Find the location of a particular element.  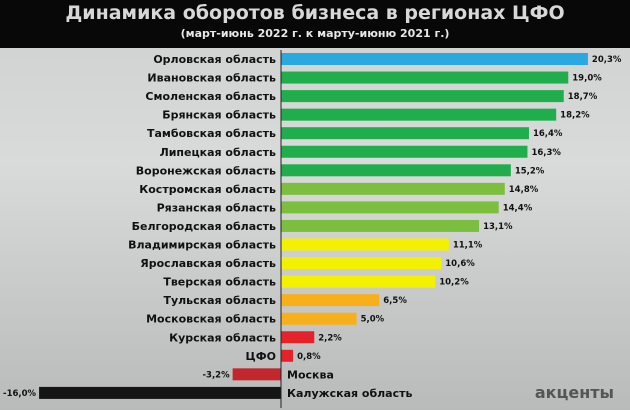

data-label: 11,1% is located at coordinates (468, 246).